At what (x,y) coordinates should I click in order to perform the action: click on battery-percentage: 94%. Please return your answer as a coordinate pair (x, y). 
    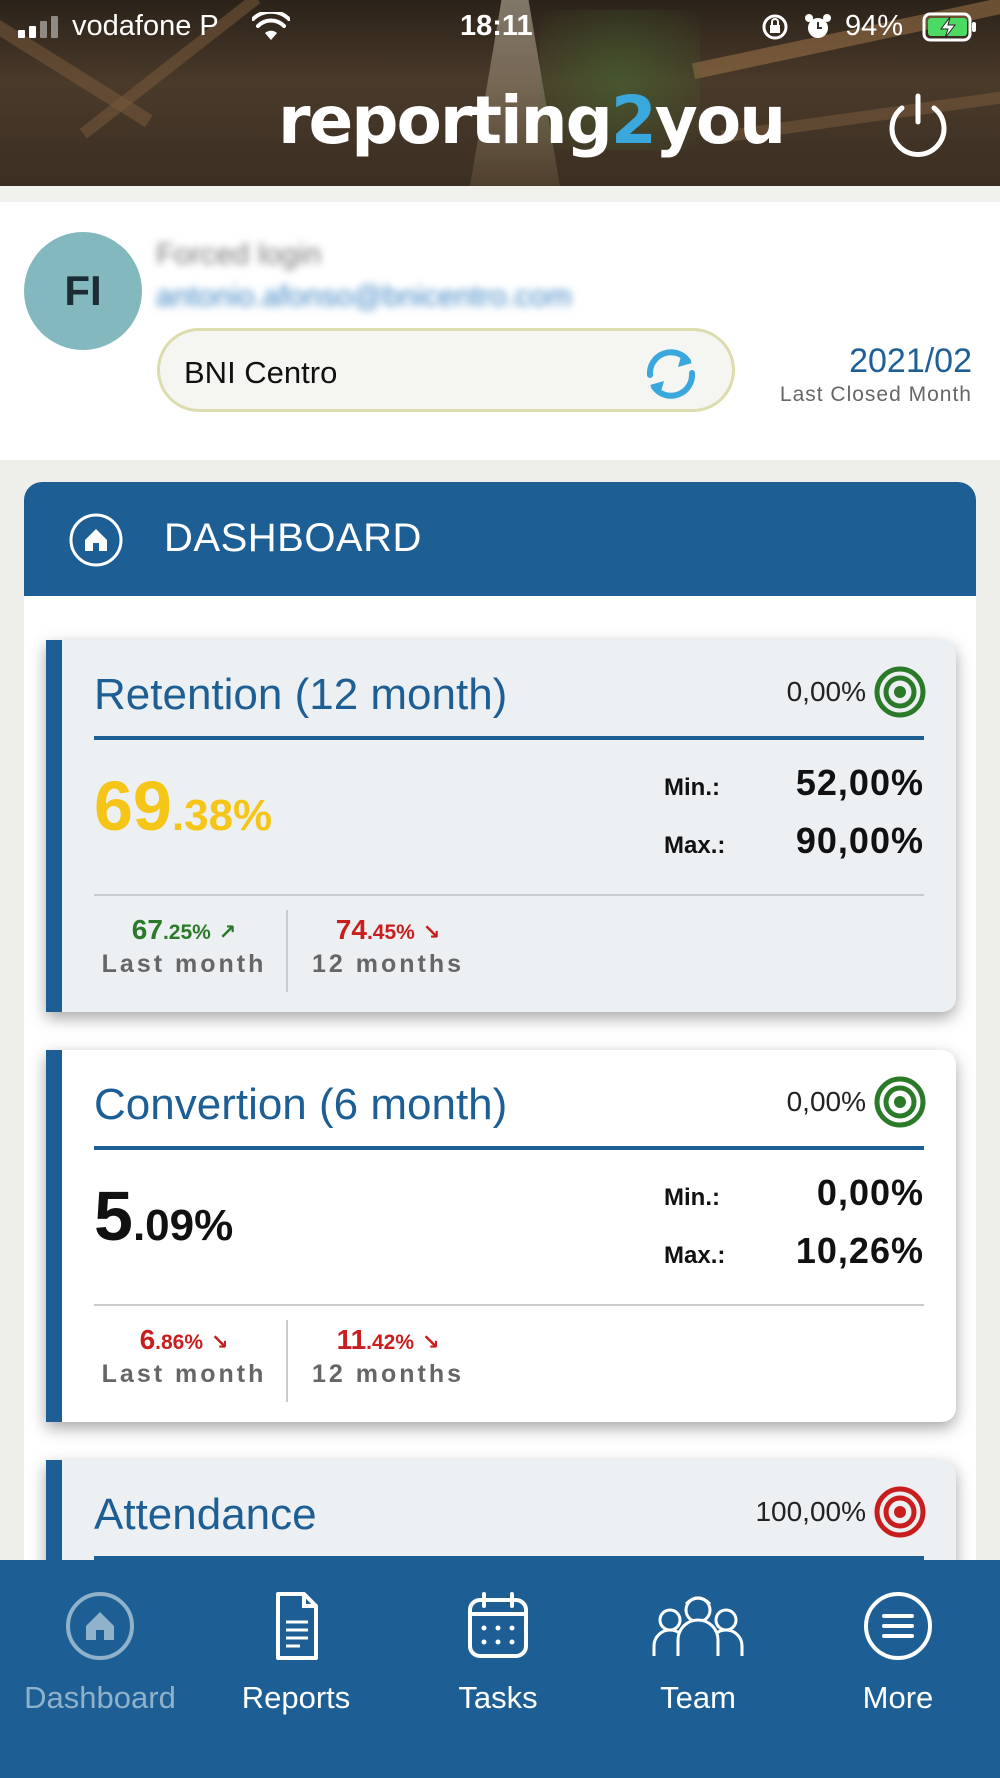
    Looking at the image, I should click on (874, 26).